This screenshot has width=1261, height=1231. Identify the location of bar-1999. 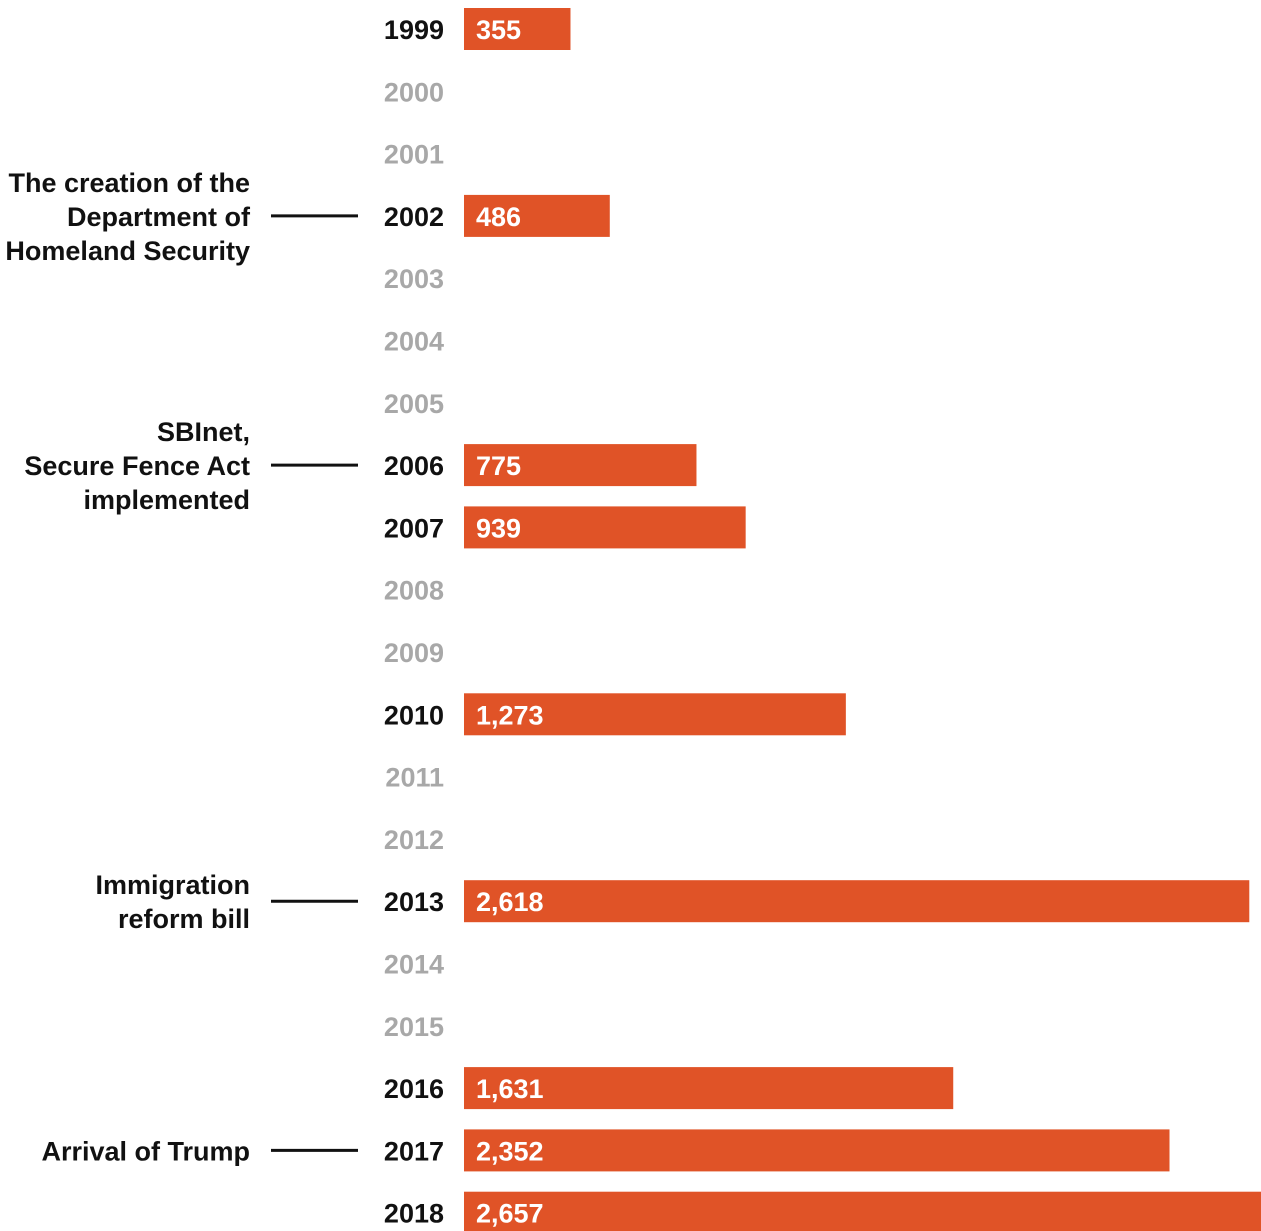
(517, 29).